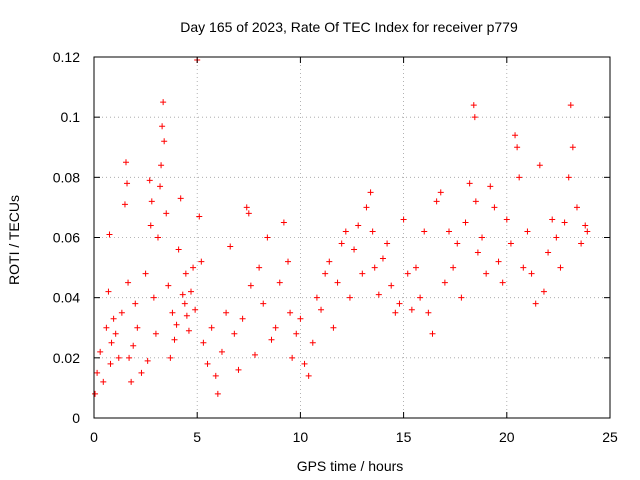  Describe the element at coordinates (14, 240) in the screenshot. I see `y-axis-label: ROTI / TECUs` at that location.